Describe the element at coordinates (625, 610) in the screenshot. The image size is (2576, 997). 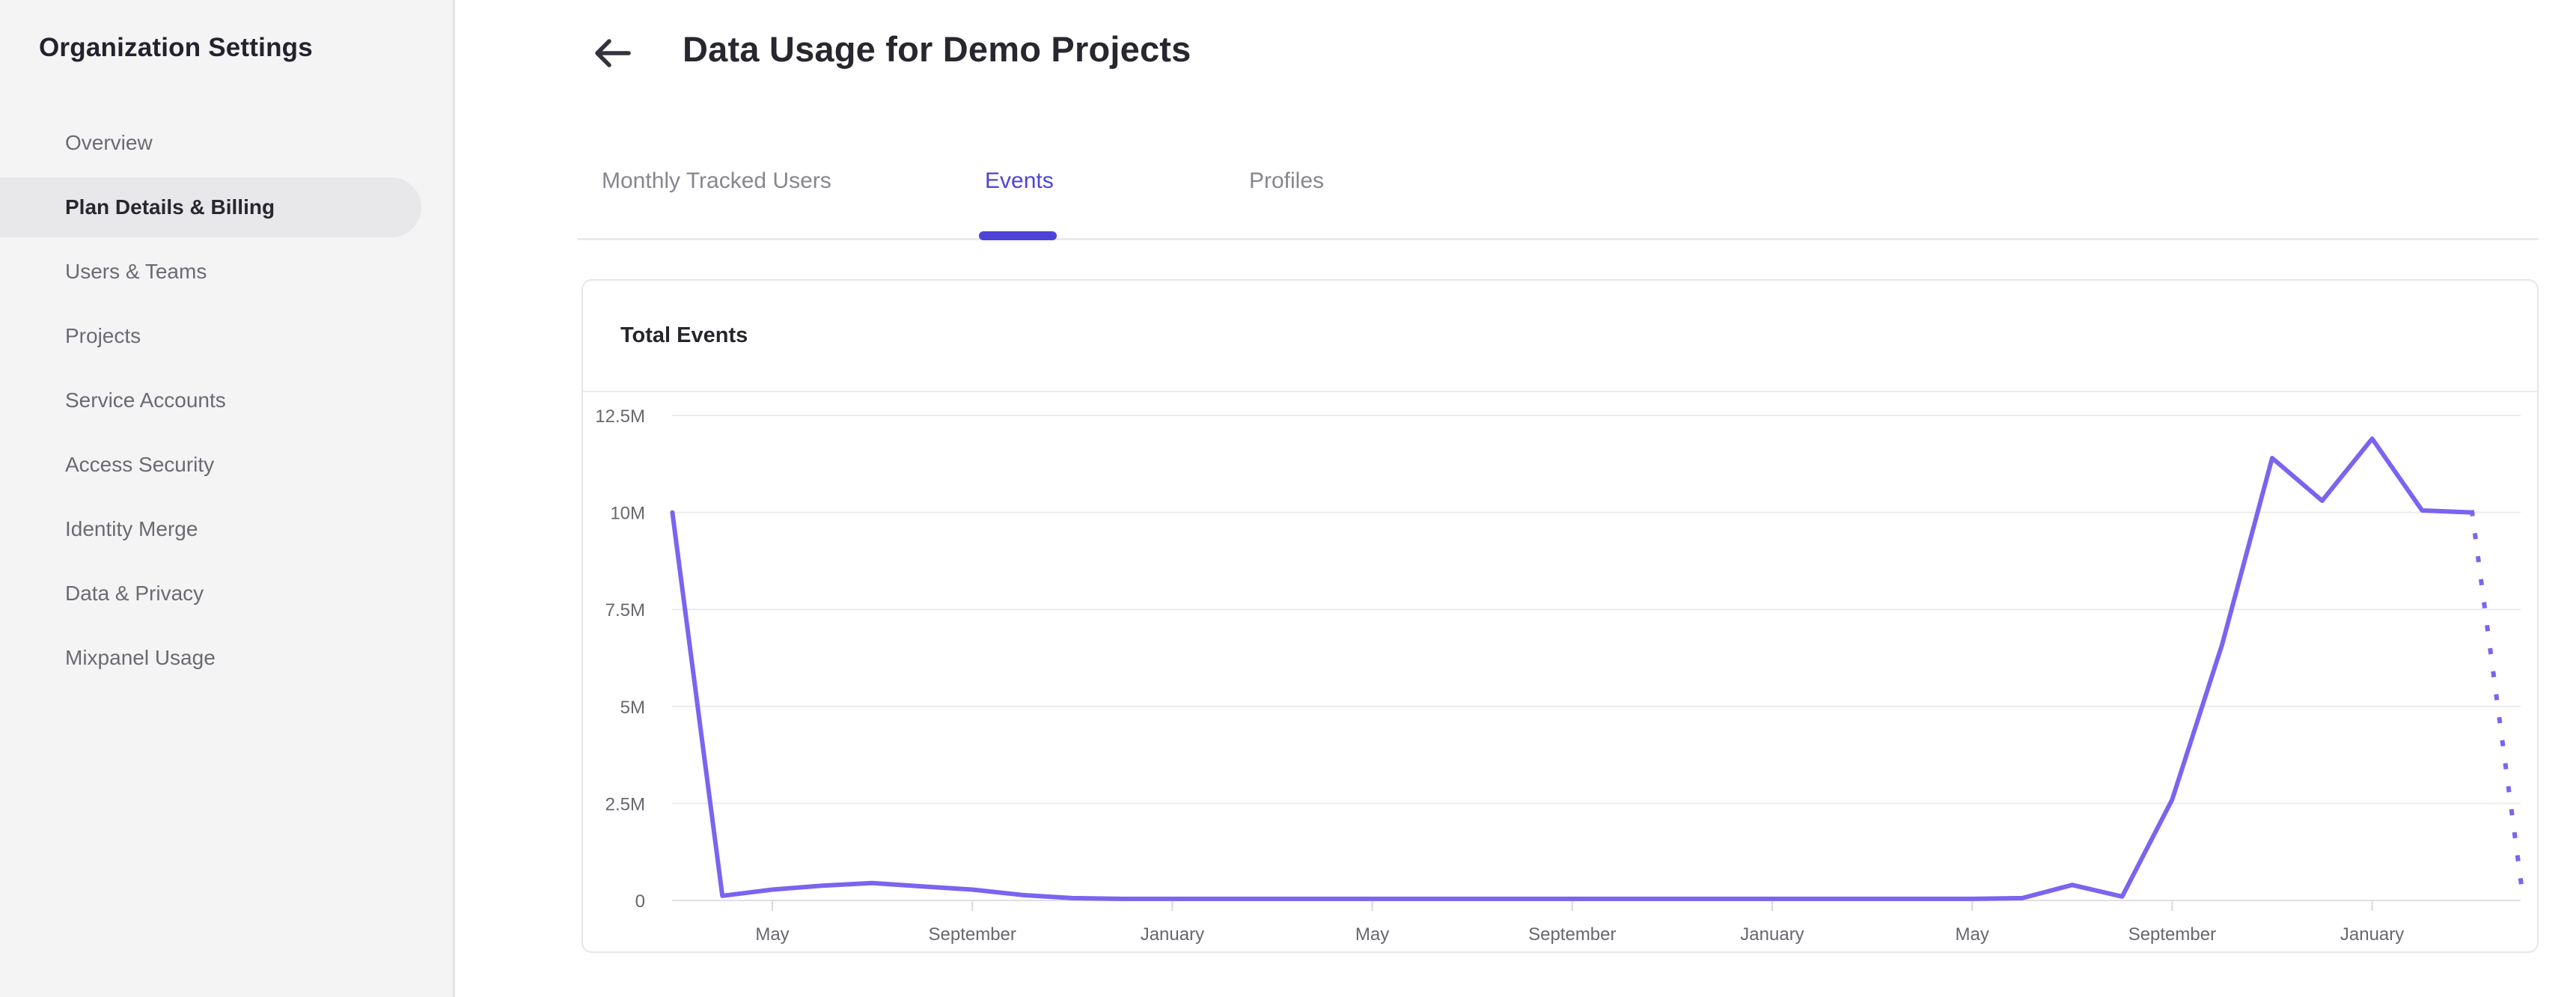
I see `y-axis-label: 7.5M` at that location.